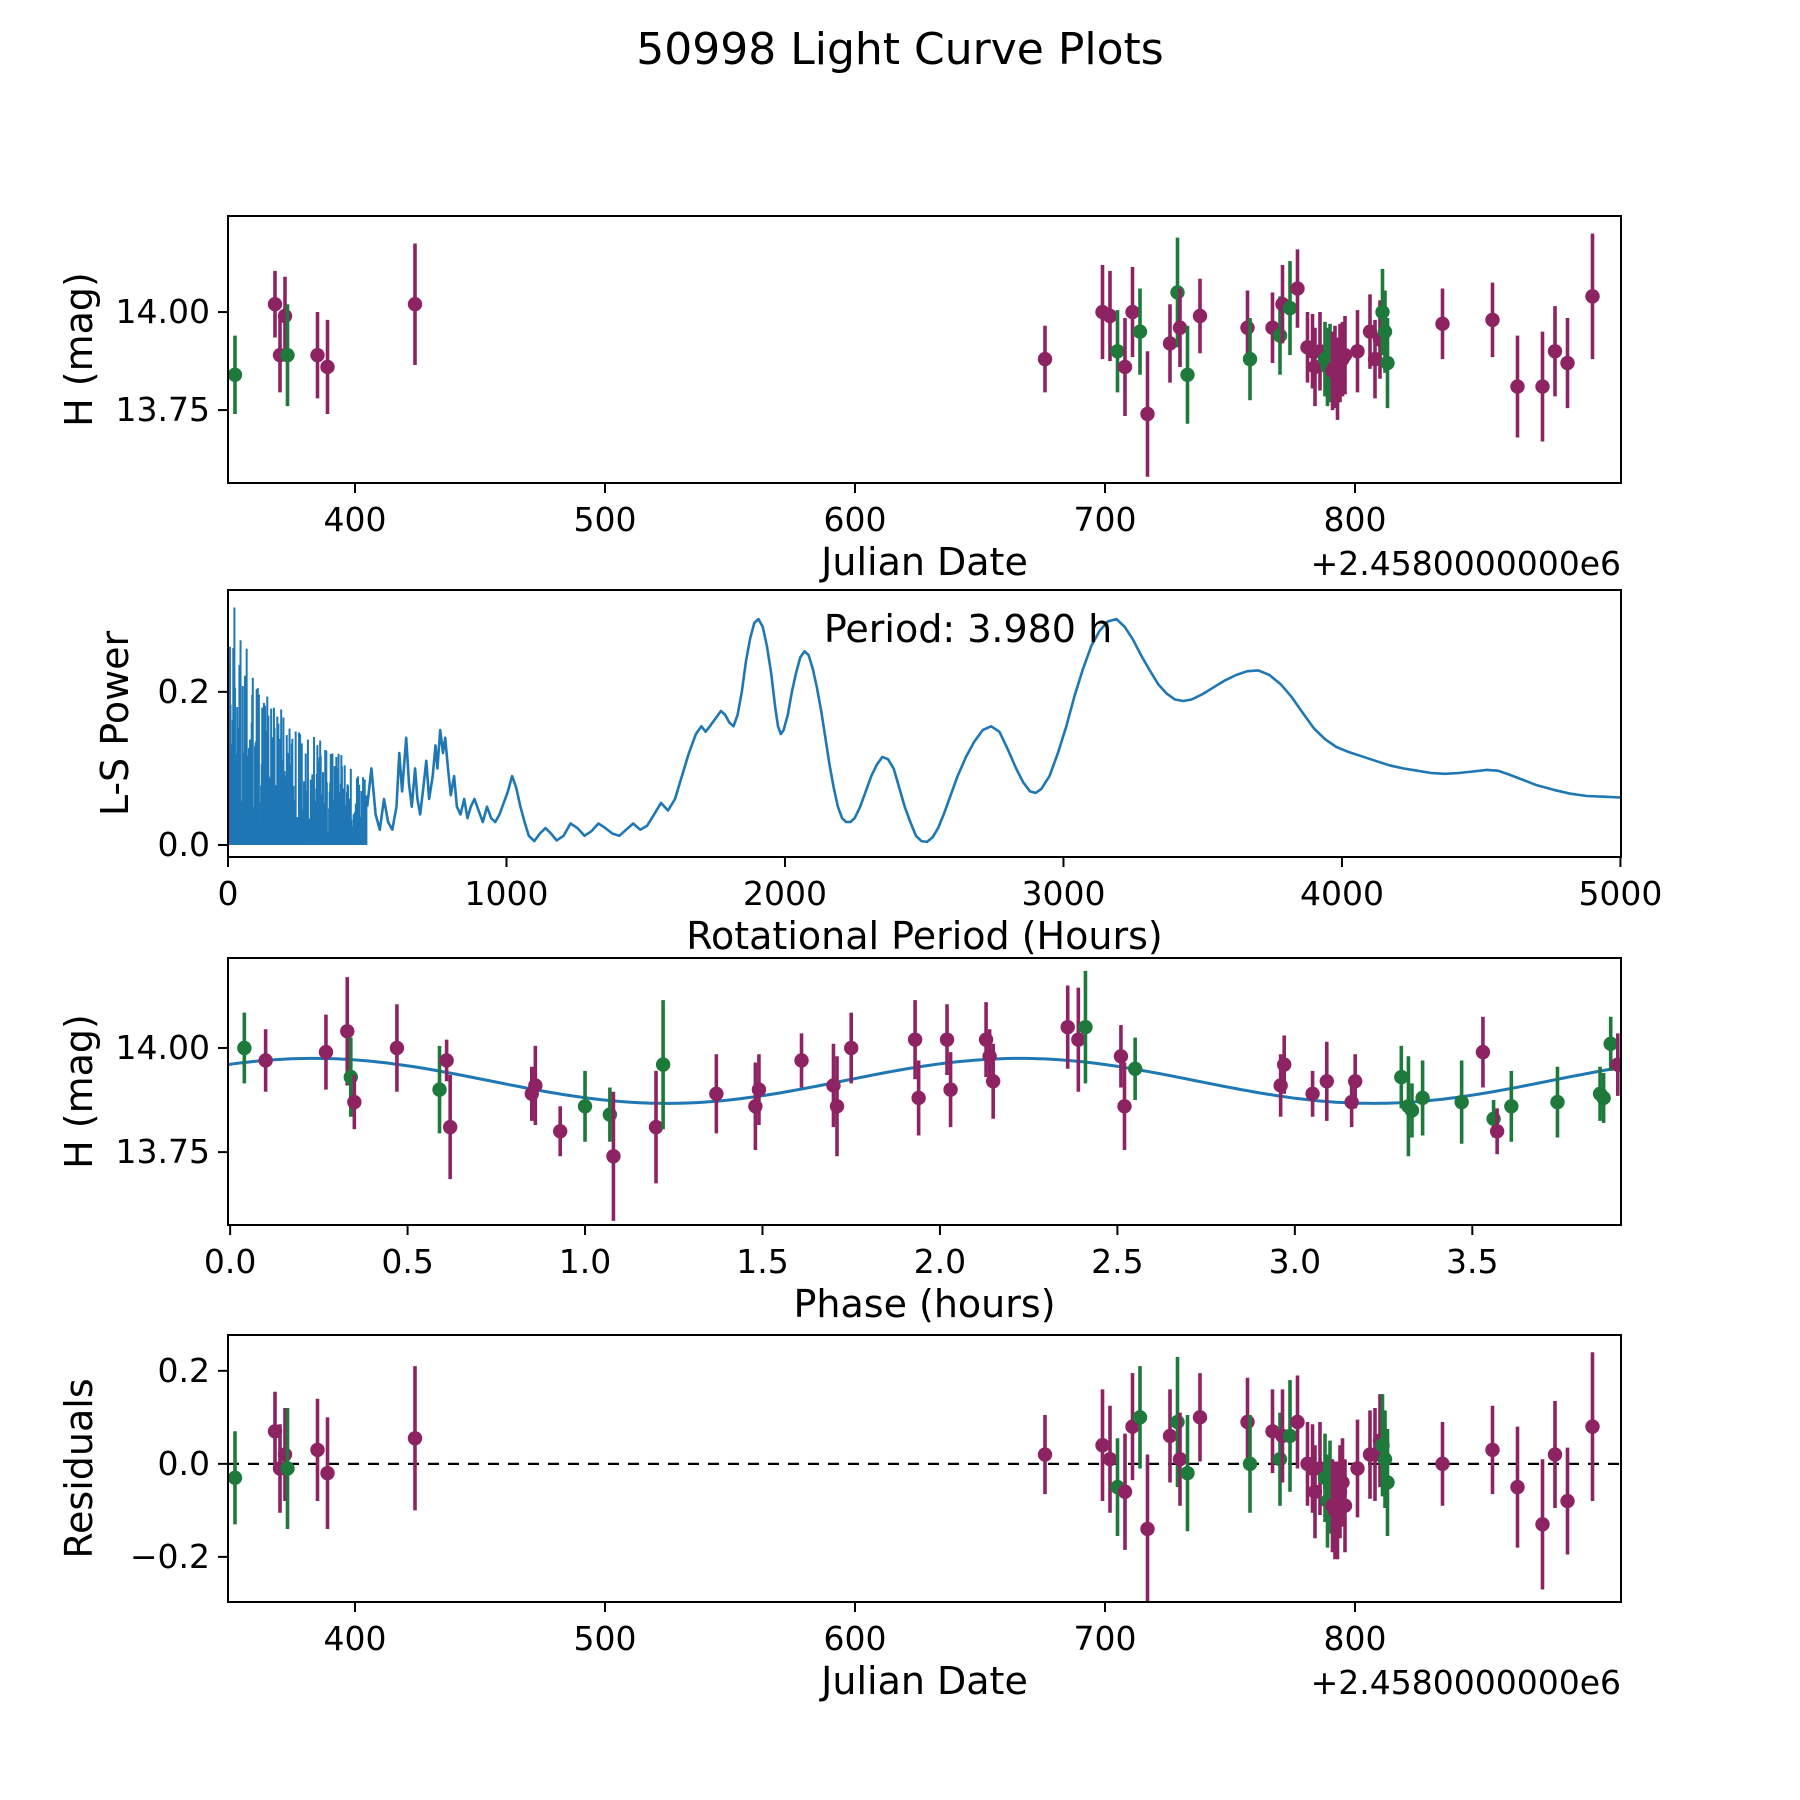 The image size is (1800, 1800). Describe the element at coordinates (298, 726) in the screenshot. I see `periodogram-noise` at that location.